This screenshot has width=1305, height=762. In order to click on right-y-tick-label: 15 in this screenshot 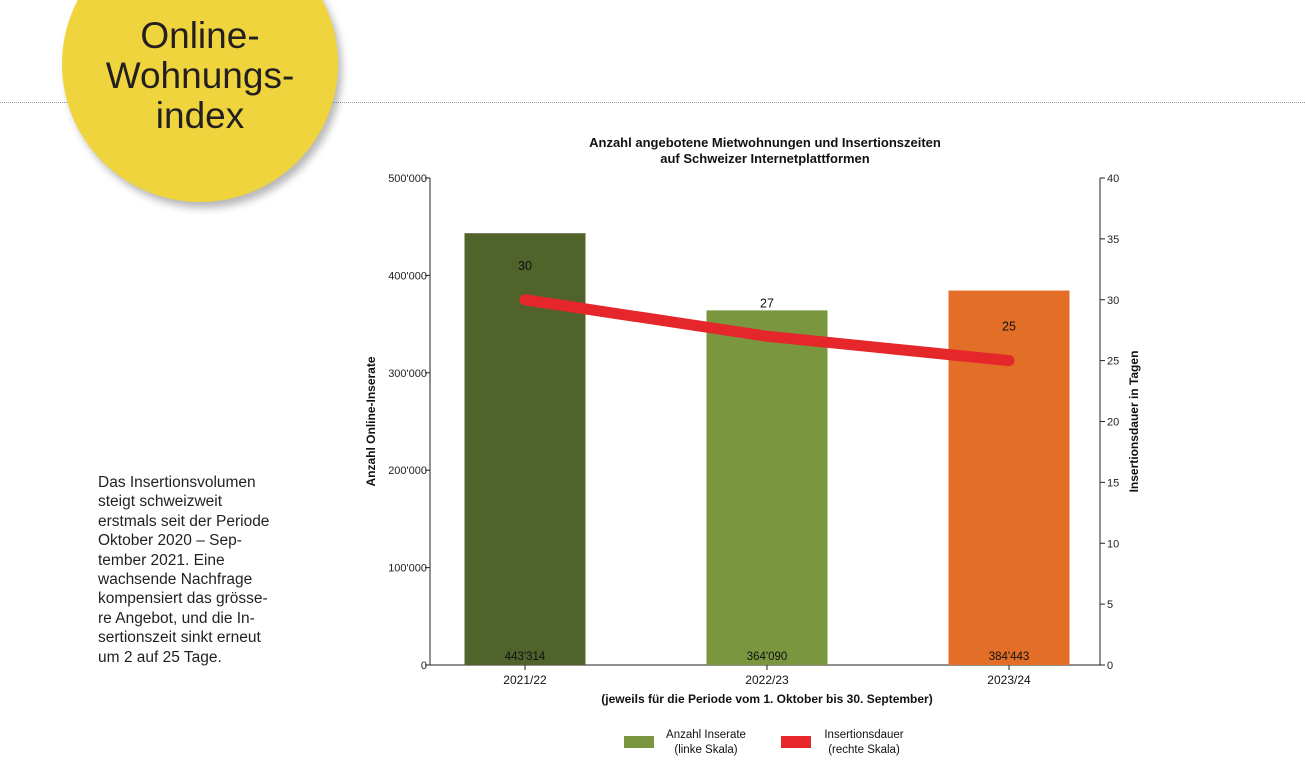, I will do `click(1113, 483)`.